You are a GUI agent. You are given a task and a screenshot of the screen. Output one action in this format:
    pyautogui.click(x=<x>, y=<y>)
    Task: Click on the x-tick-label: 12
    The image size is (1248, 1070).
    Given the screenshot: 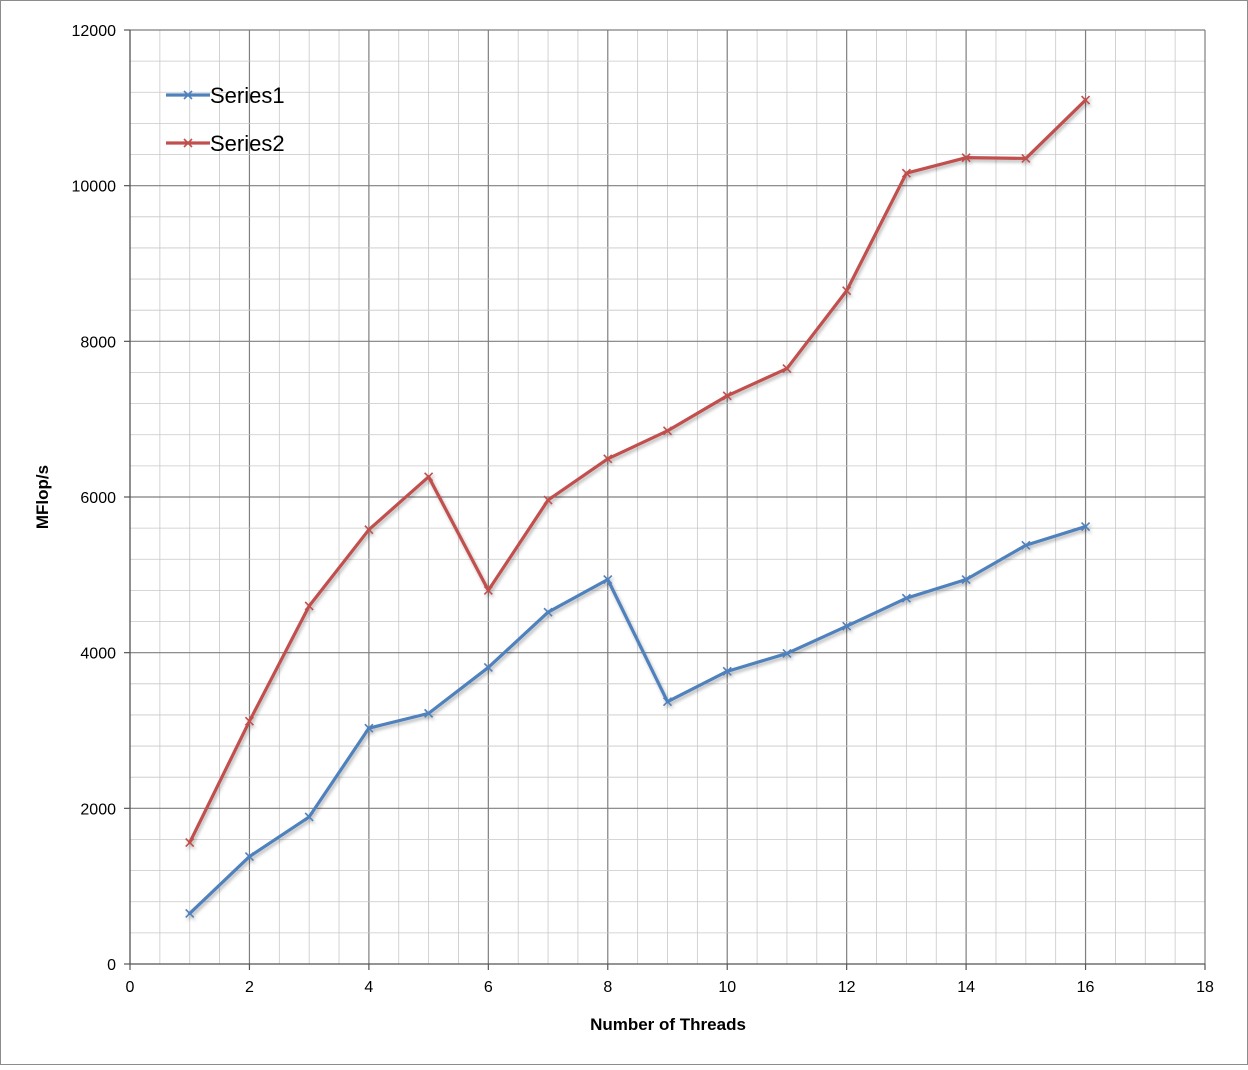 What is the action you would take?
    pyautogui.click(x=847, y=987)
    